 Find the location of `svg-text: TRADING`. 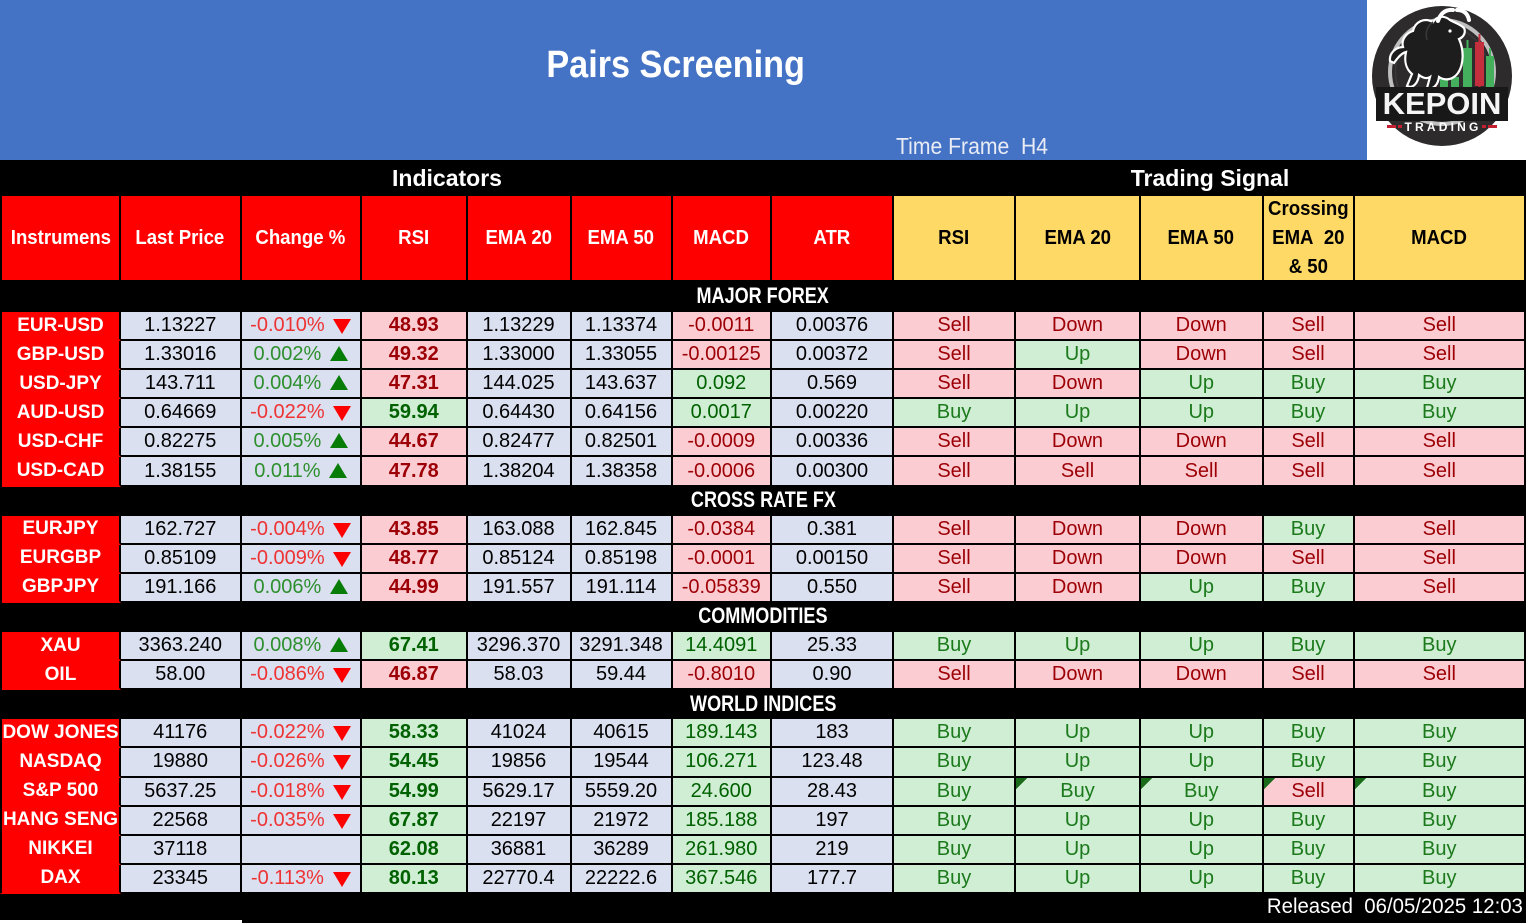

svg-text: TRADING is located at coordinates (1442, 127).